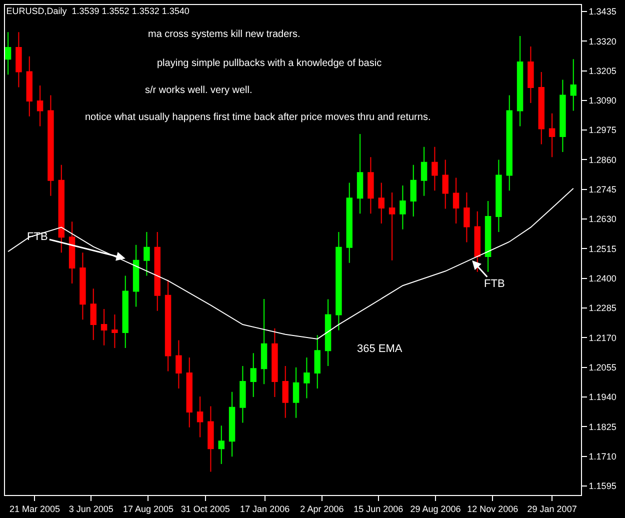  I want to click on y-tick-label: 1.3205, so click(602, 71).